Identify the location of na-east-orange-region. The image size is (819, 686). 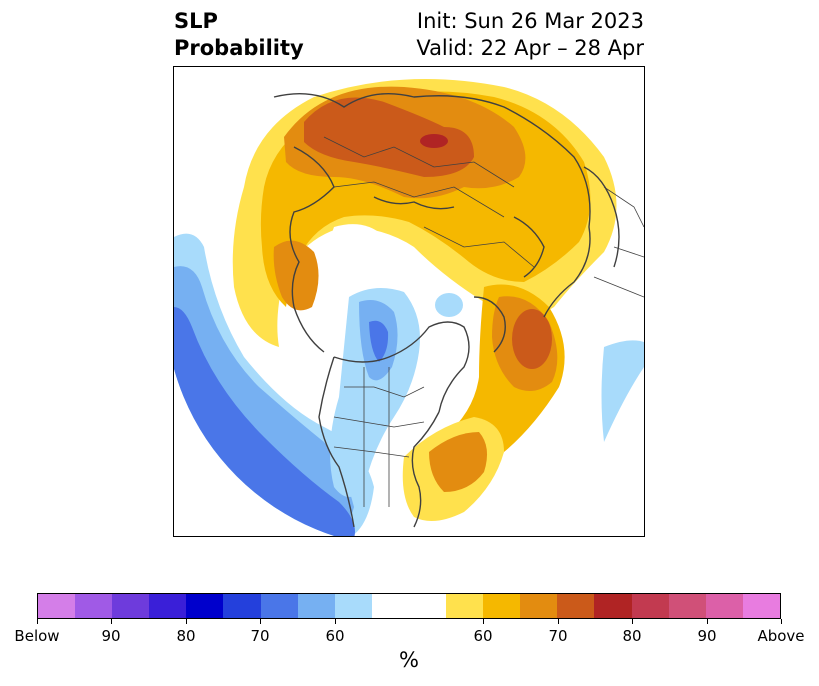
(458, 462).